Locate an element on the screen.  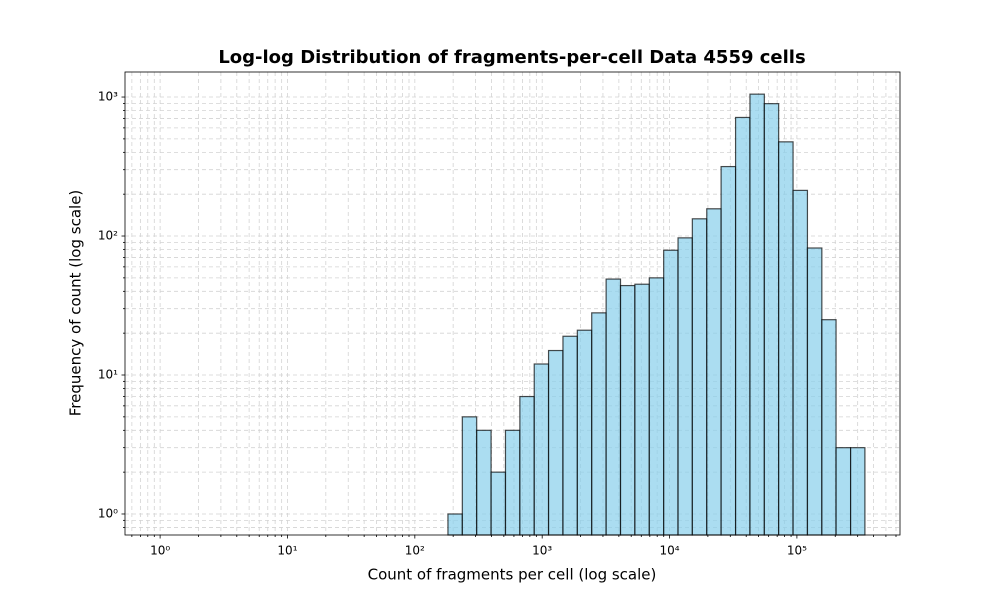
y-axis-label: Frequency of count (log scale) is located at coordinates (76, 303).